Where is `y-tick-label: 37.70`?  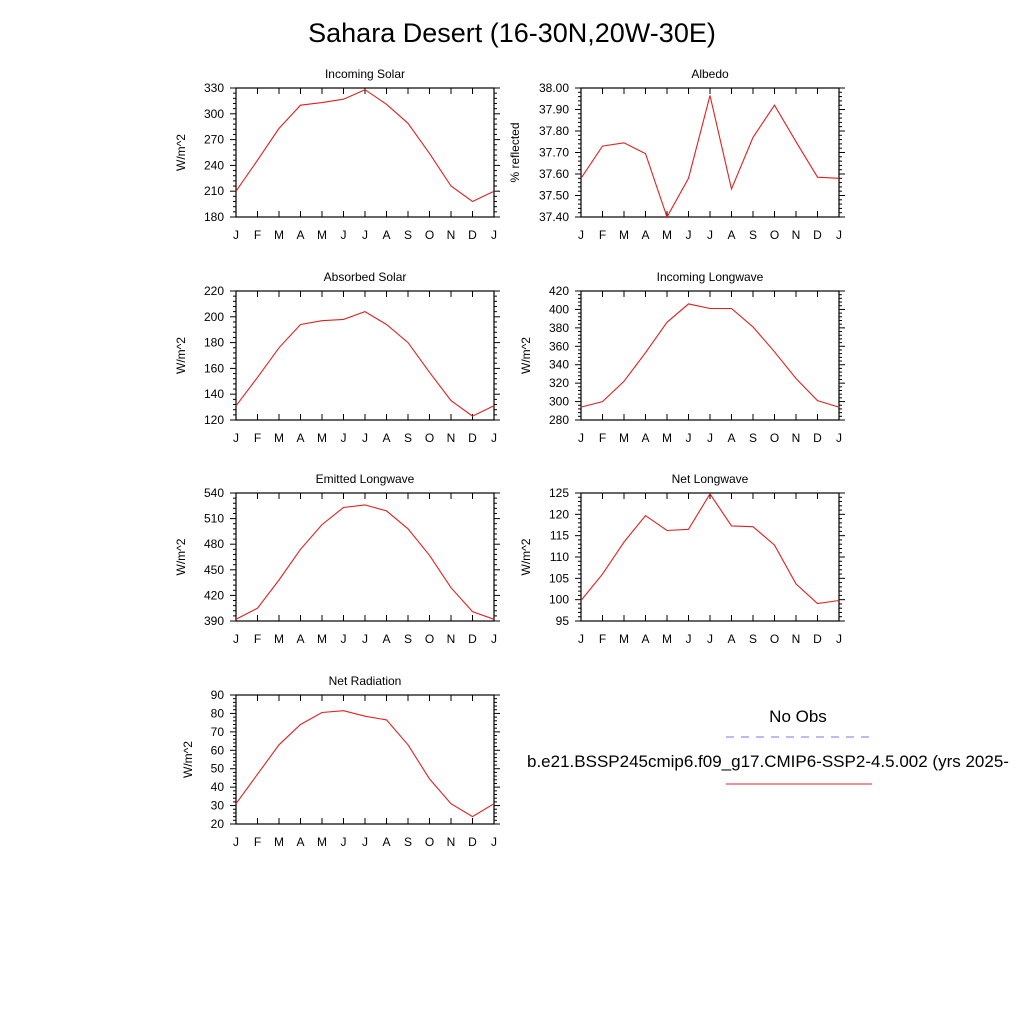 y-tick-label: 37.70 is located at coordinates (554, 153).